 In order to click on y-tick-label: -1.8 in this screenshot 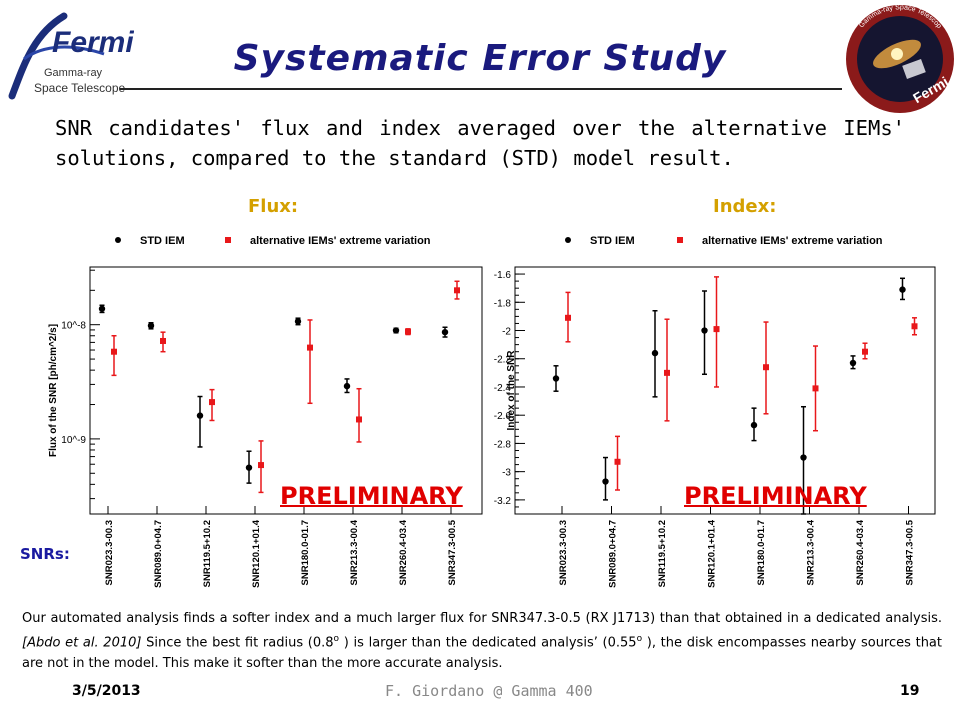, I will do `click(503, 303)`.